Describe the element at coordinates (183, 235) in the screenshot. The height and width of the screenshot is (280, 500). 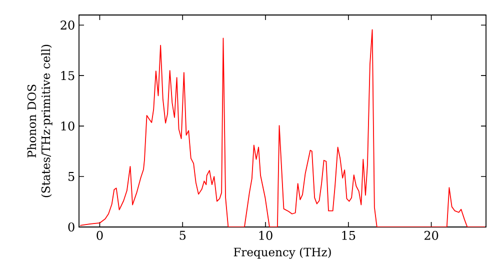
I see `x-tick-label: 5` at that location.